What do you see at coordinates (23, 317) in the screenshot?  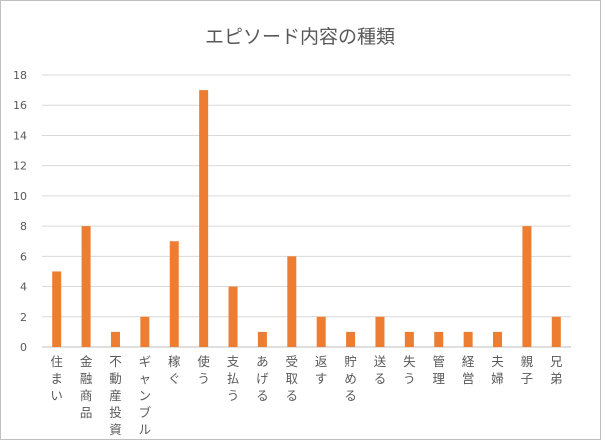 I see `y-tick-label: 2` at bounding box center [23, 317].